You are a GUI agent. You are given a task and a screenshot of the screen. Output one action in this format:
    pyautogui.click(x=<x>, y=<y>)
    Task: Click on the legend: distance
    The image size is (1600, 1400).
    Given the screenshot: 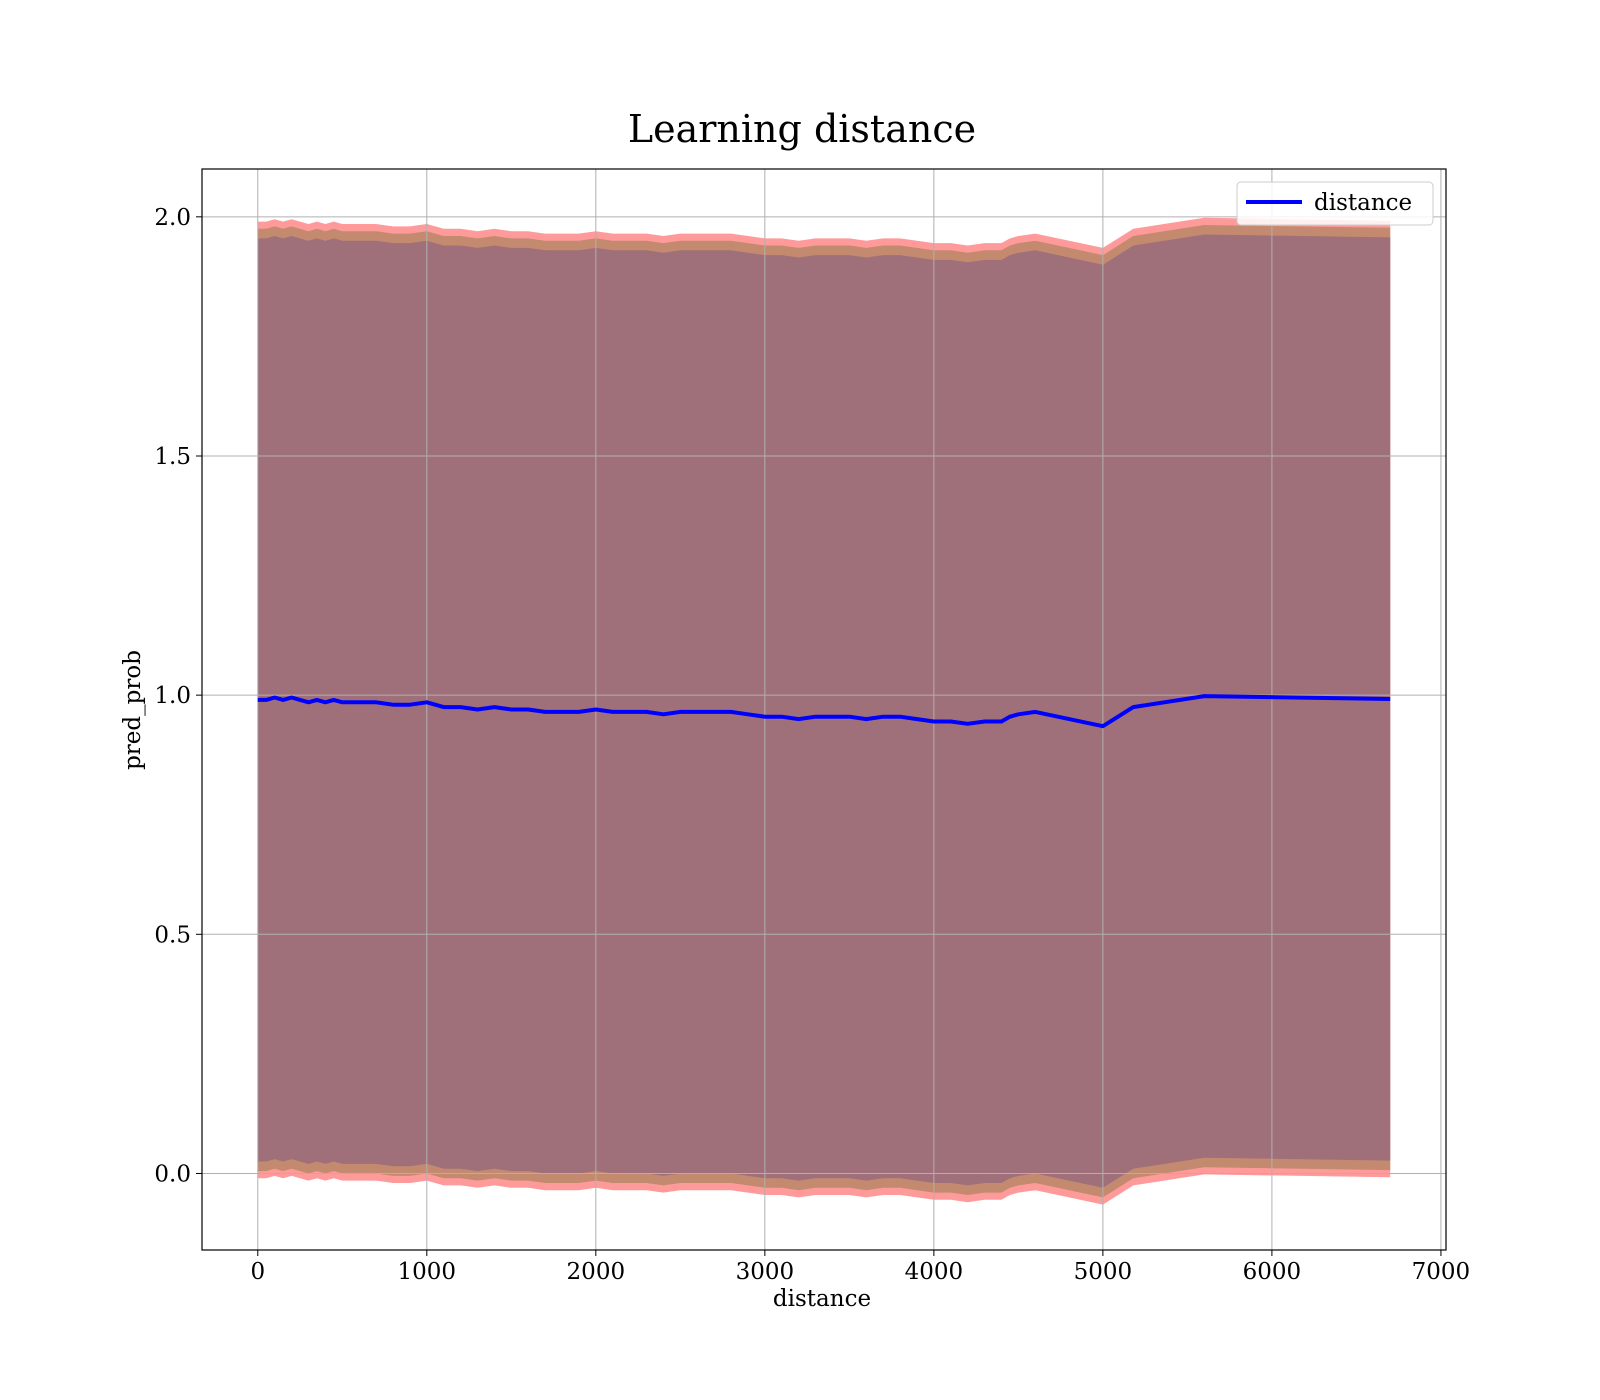 What is the action you would take?
    pyautogui.click(x=1335, y=203)
    